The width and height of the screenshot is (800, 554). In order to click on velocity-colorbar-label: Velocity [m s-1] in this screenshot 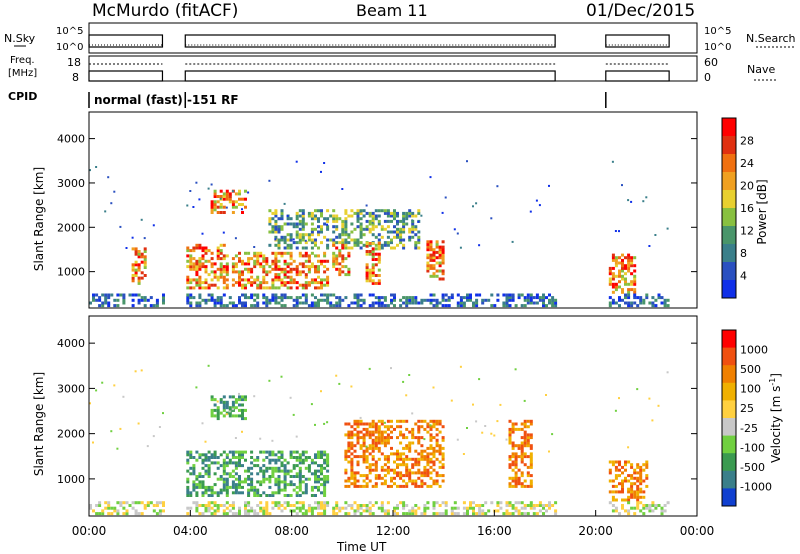, I will do `click(775, 418)`.